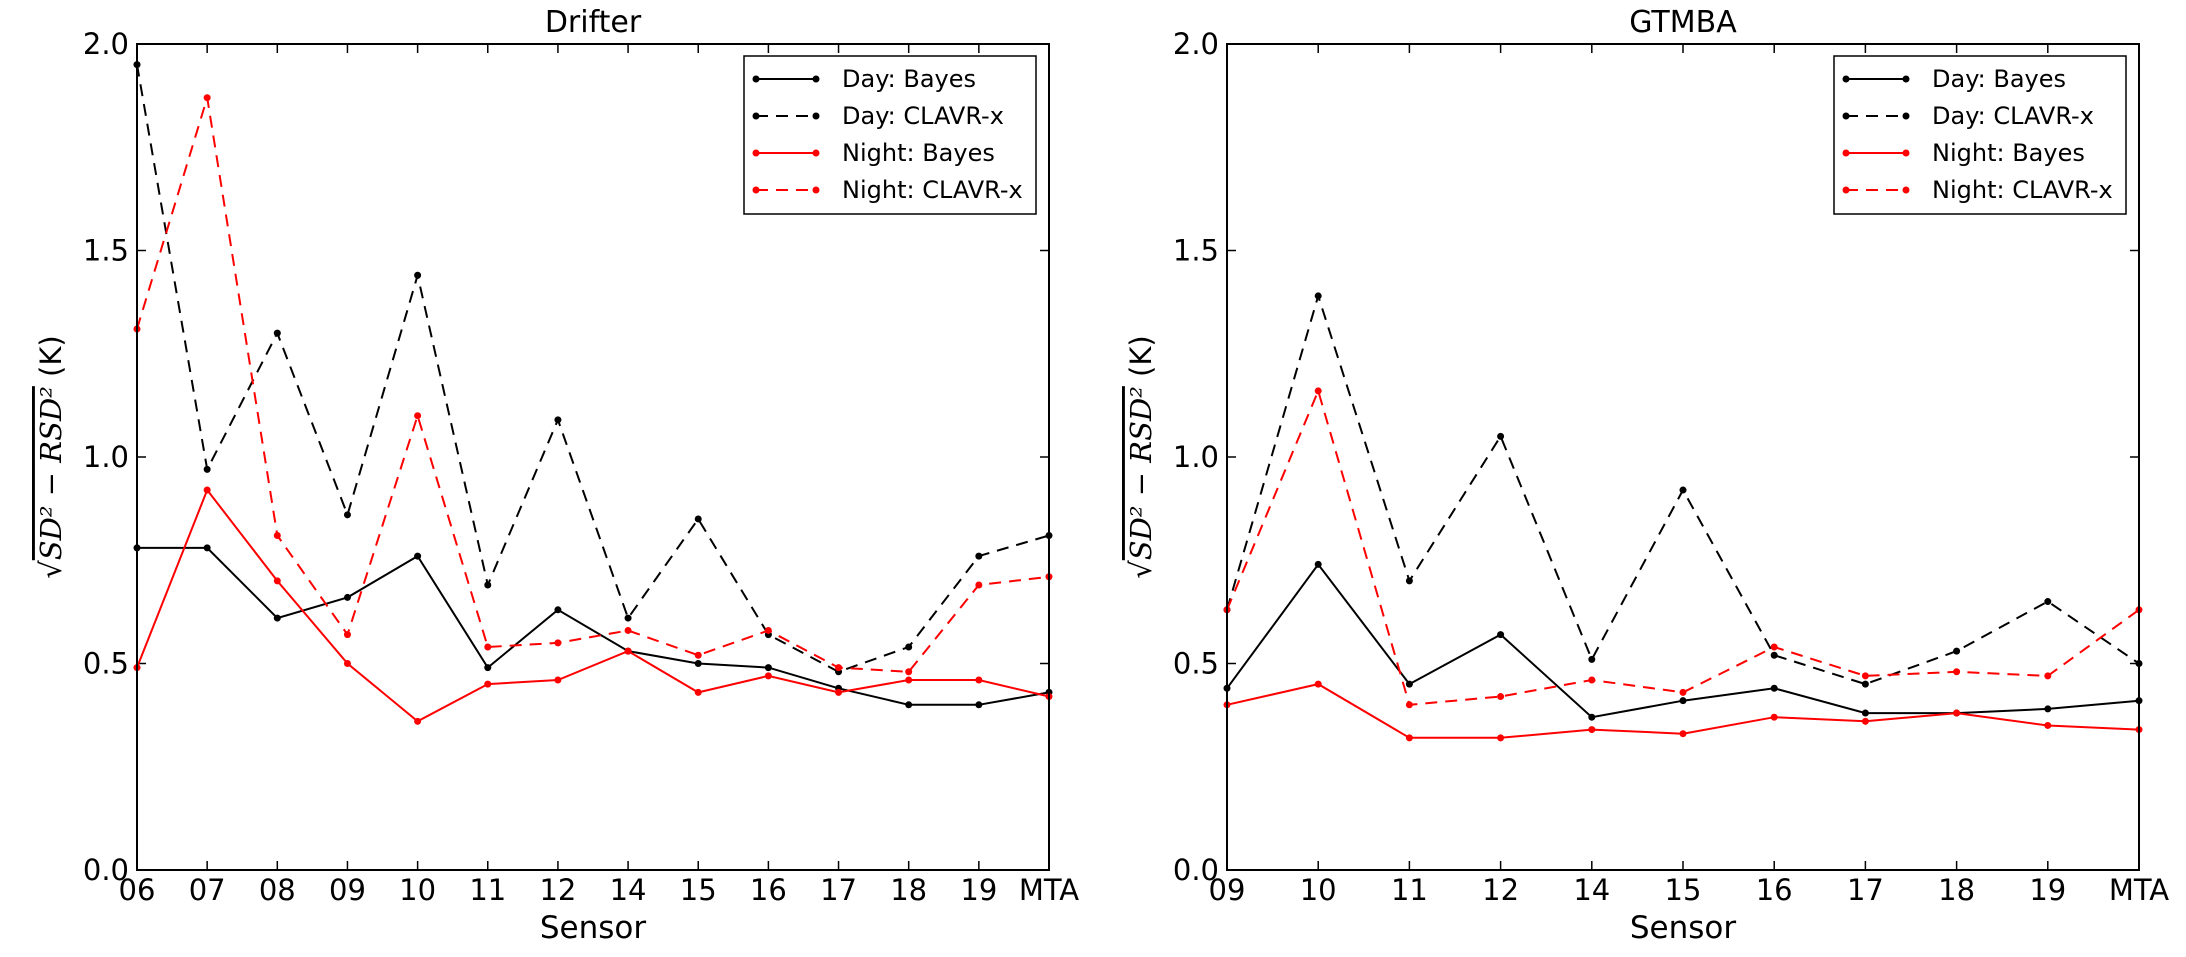 The image size is (2186, 957). I want to click on y-tick-label: 0.0, so click(1196, 870).